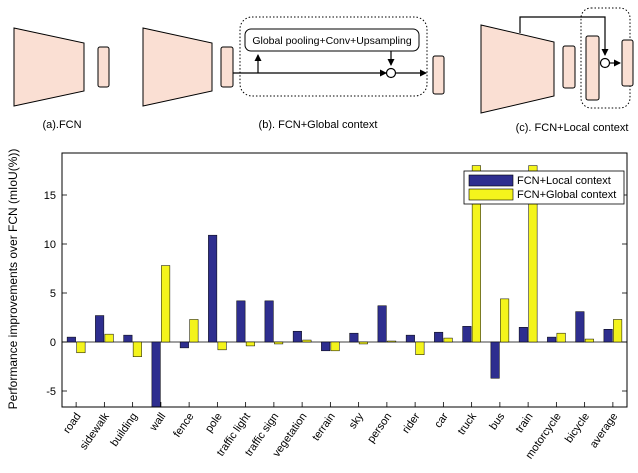 This screenshot has height=473, width=638. Describe the element at coordinates (467, 334) in the screenshot. I see `bar-local-truck` at that location.